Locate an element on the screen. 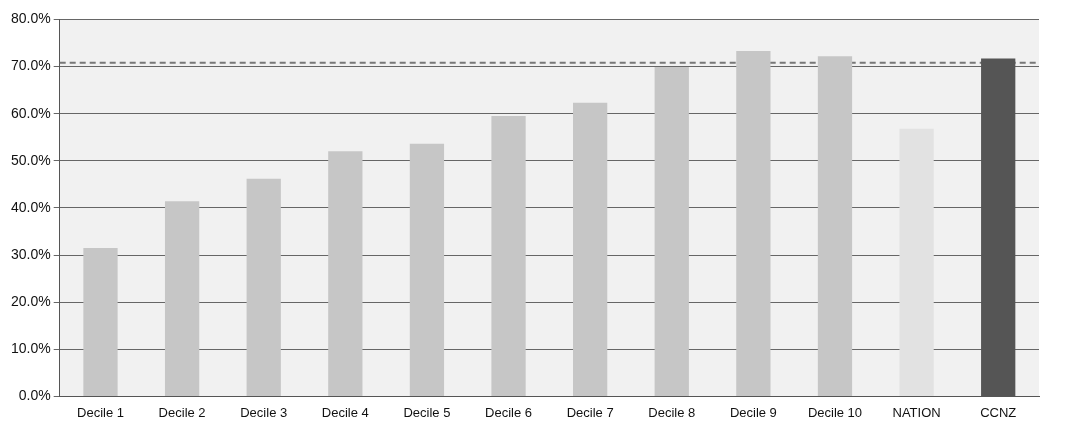  x-tick-label: Decile 2 is located at coordinates (182, 412).